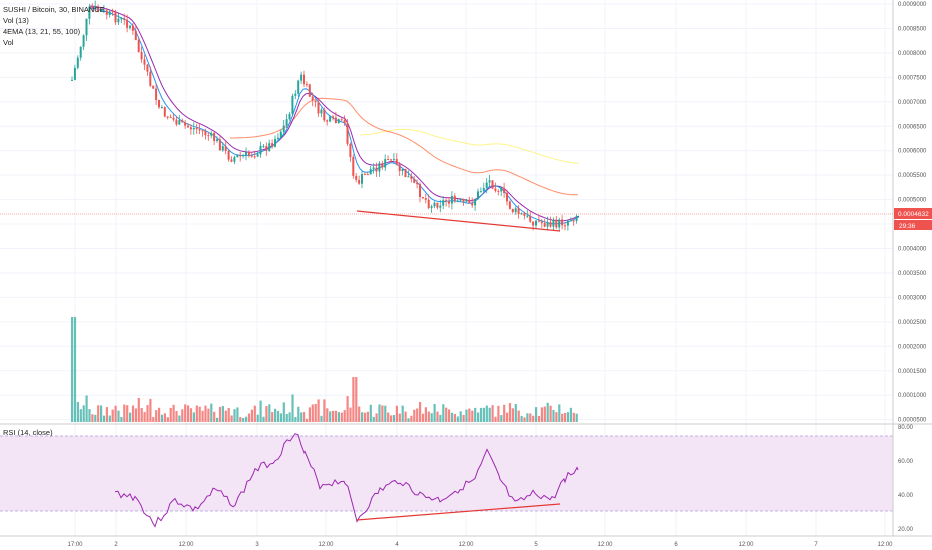 The height and width of the screenshot is (550, 932). I want to click on price-tick-label: 0.0007000, so click(912, 103).